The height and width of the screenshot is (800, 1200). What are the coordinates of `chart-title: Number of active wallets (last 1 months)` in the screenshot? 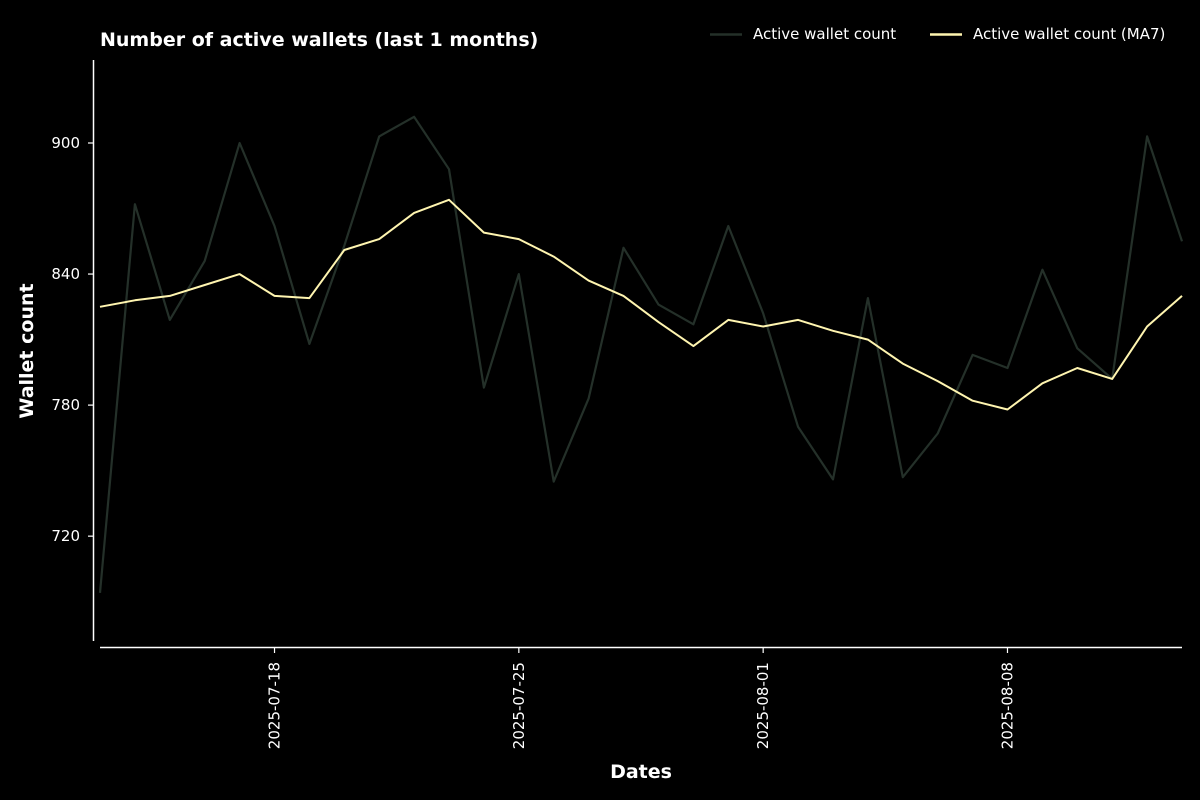 It's located at (319, 40).